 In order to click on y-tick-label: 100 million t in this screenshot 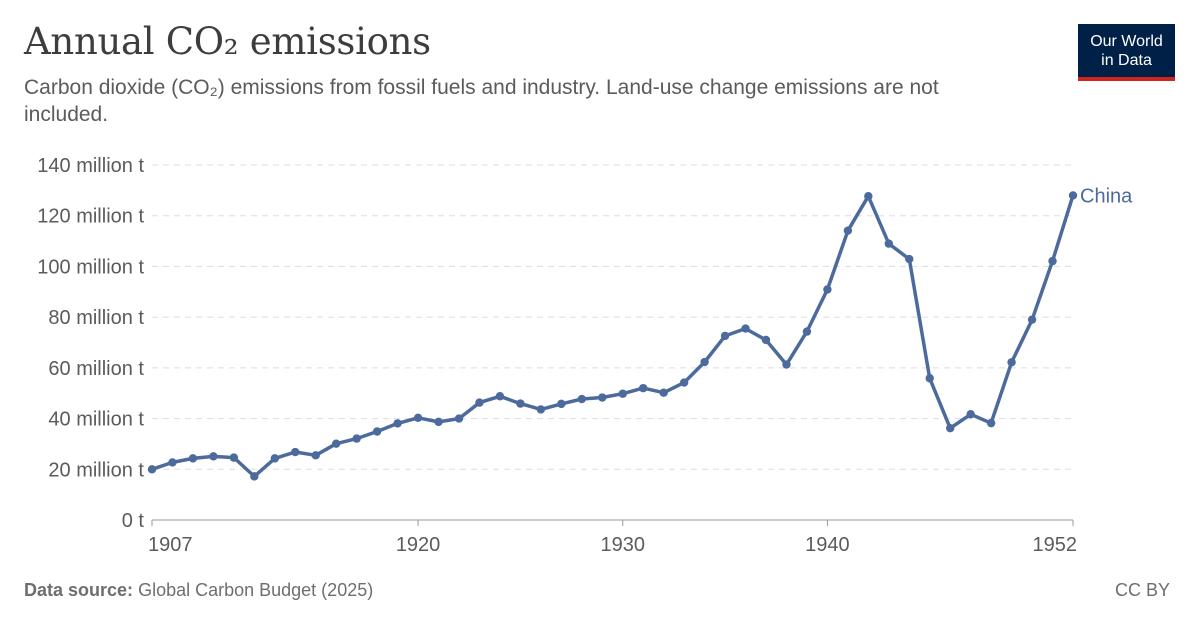, I will do `click(90, 267)`.